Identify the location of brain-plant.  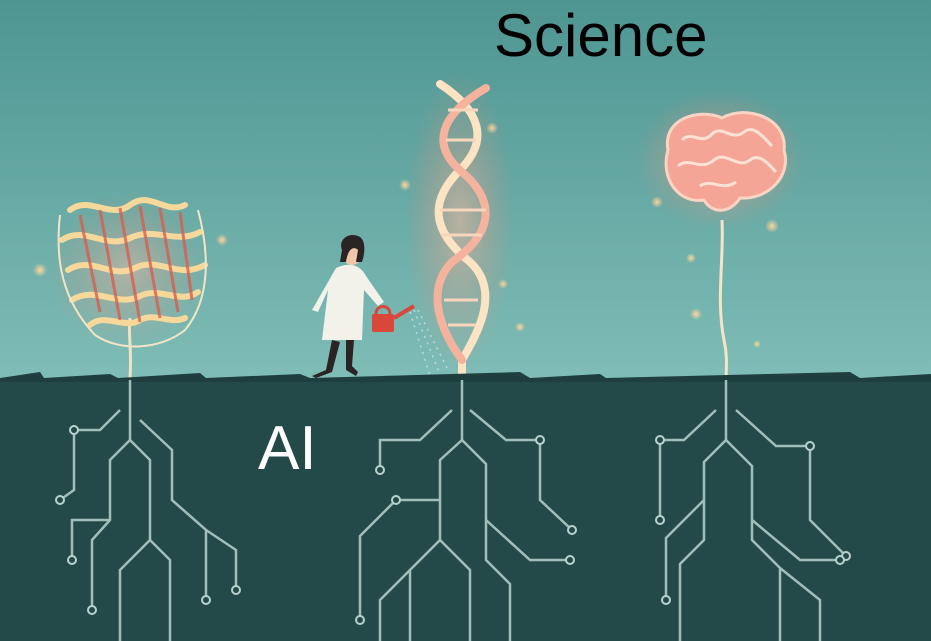
(720, 235).